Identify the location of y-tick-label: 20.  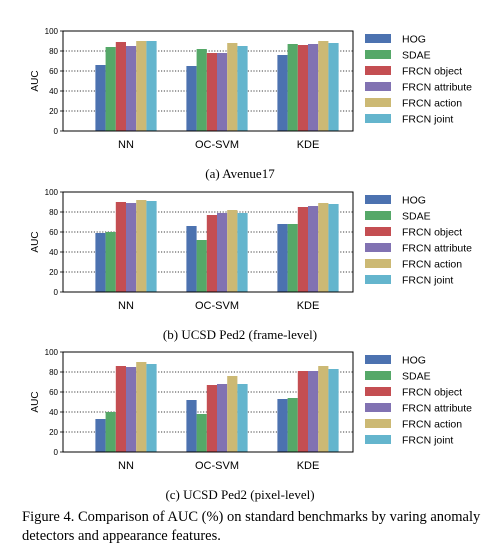
(53, 272).